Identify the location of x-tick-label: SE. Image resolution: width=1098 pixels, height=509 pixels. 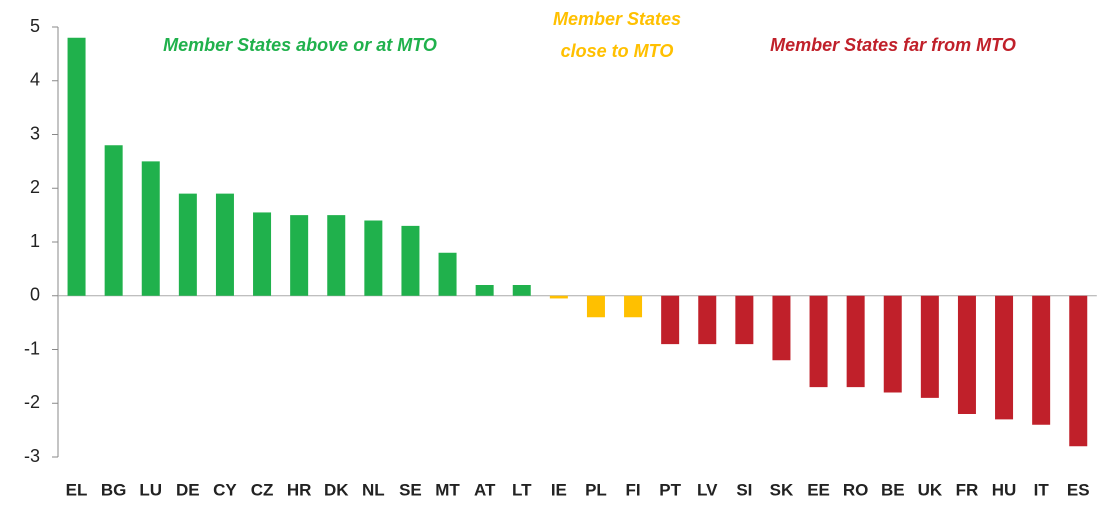
(410, 489).